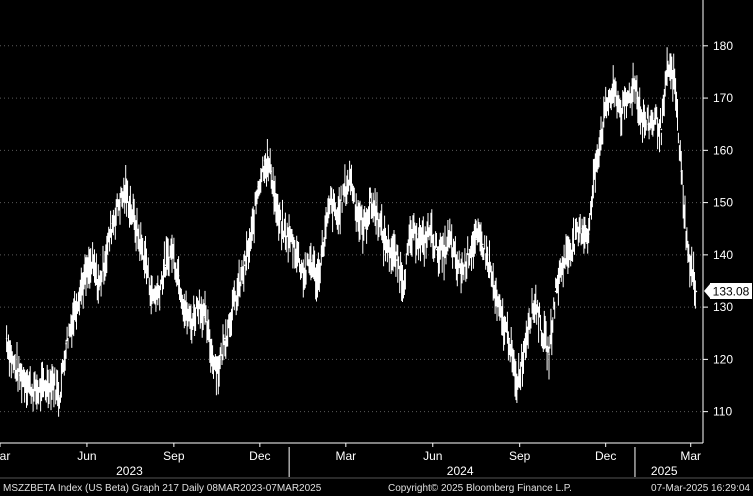 The height and width of the screenshot is (496, 753). What do you see at coordinates (700, 488) in the screenshot?
I see `footer-timestamp-text: 07-Mar-2025 16:29:04` at bounding box center [700, 488].